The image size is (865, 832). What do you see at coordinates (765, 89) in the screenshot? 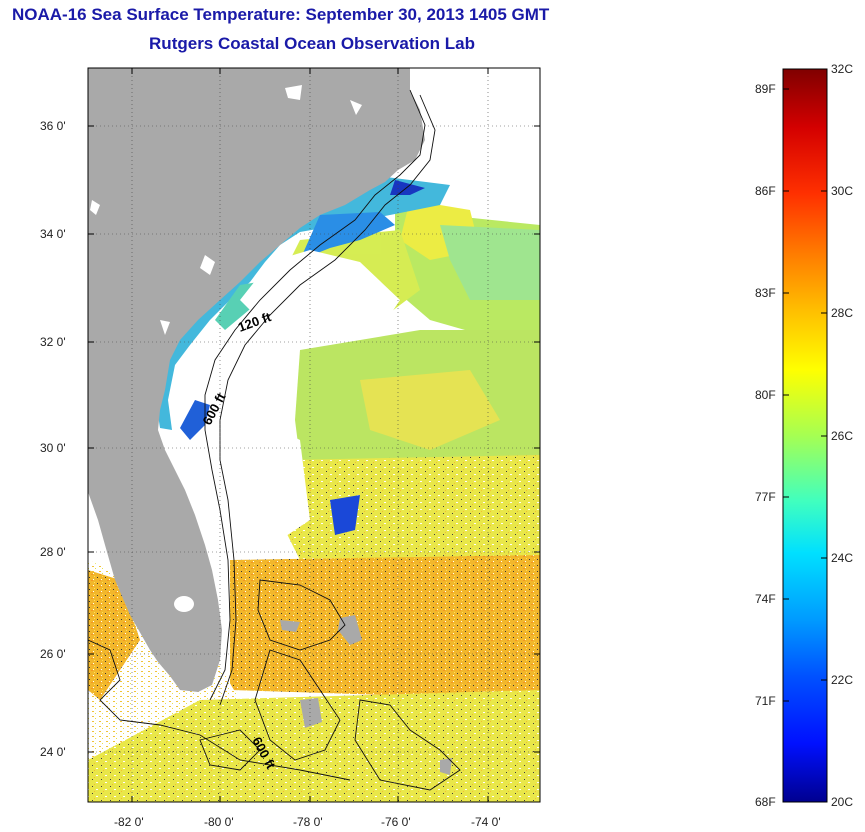
I see `colorbar-f-label: 89F` at bounding box center [765, 89].